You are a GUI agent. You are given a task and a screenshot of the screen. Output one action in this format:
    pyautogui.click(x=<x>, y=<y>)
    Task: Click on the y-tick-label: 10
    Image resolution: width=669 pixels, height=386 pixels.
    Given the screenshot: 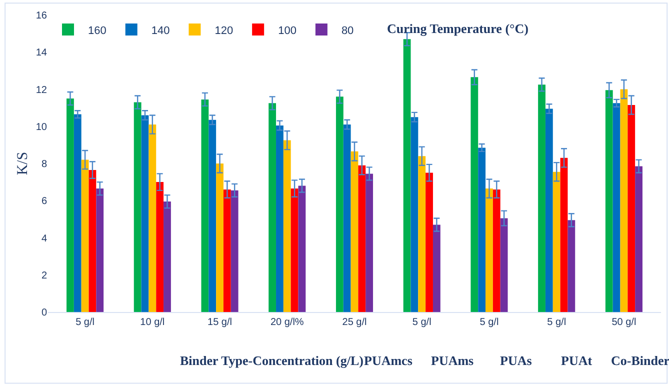 What is the action you would take?
    pyautogui.click(x=42, y=127)
    